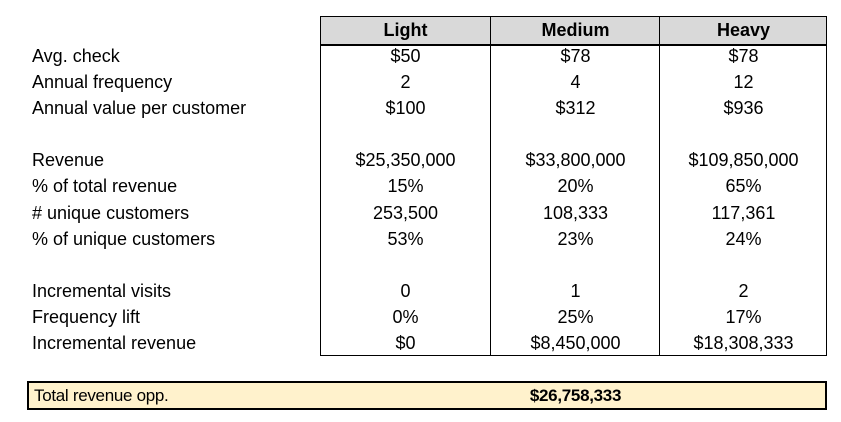 The height and width of the screenshot is (422, 841). What do you see at coordinates (743, 82) in the screenshot?
I see `cell: 12` at bounding box center [743, 82].